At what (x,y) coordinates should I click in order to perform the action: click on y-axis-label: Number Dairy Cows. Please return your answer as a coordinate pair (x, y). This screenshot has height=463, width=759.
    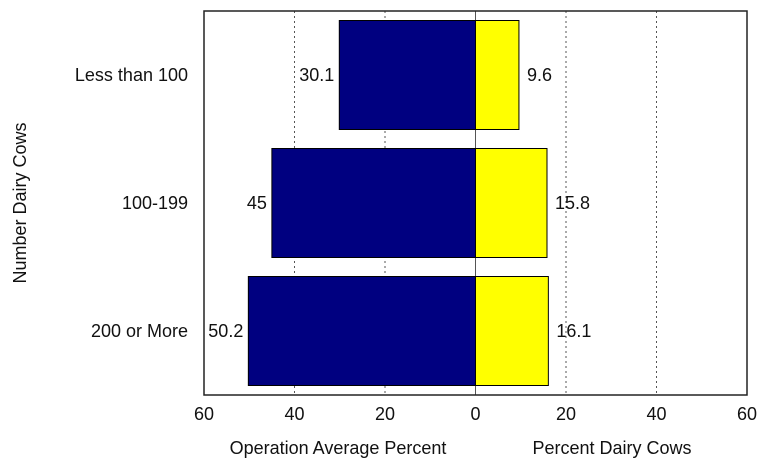
    Looking at the image, I should click on (20, 202).